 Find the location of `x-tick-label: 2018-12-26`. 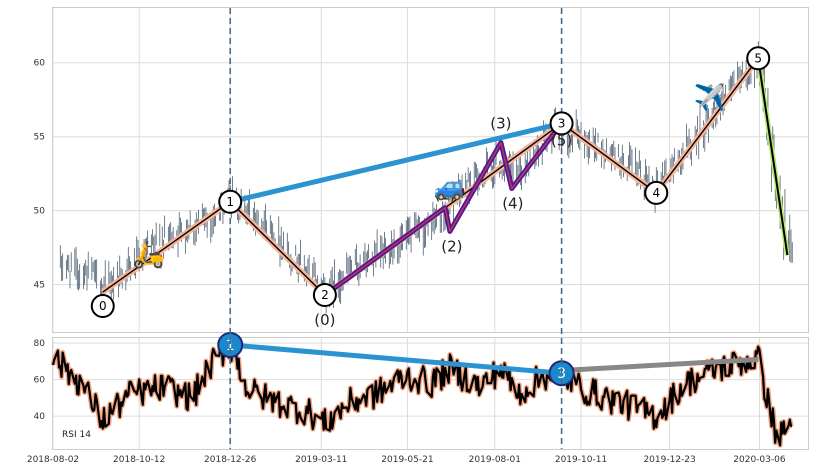

x-tick-label: 2018-12-26 is located at coordinates (230, 460).